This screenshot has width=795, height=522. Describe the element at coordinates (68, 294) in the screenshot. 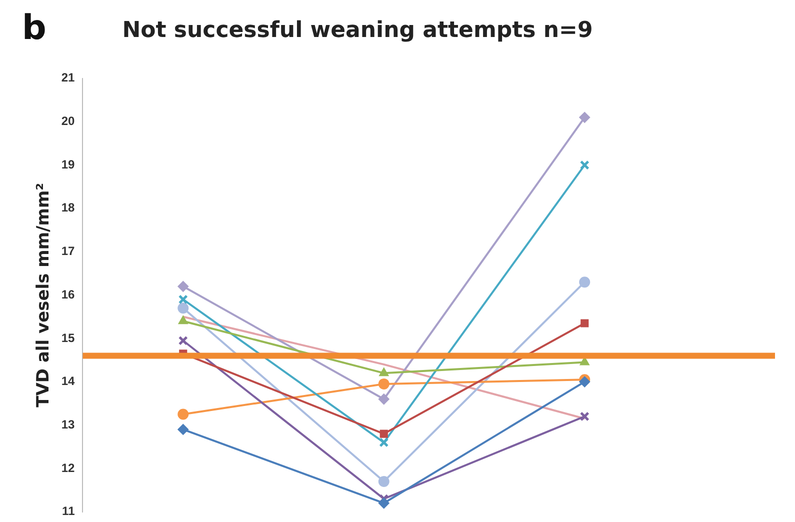

I see `y-tick-label: 16` at that location.